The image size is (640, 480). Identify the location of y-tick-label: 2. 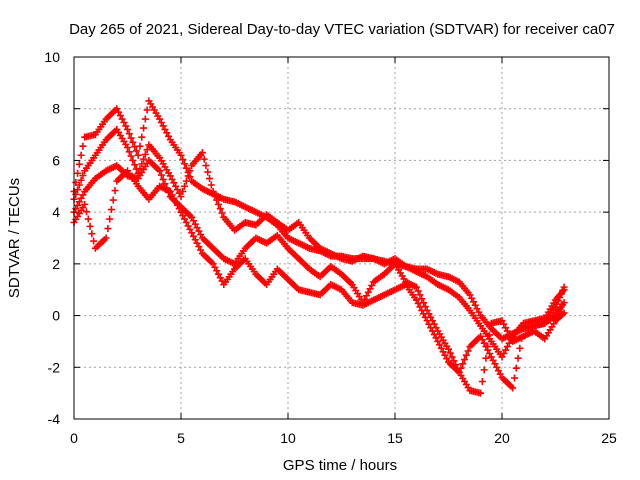
(56, 264).